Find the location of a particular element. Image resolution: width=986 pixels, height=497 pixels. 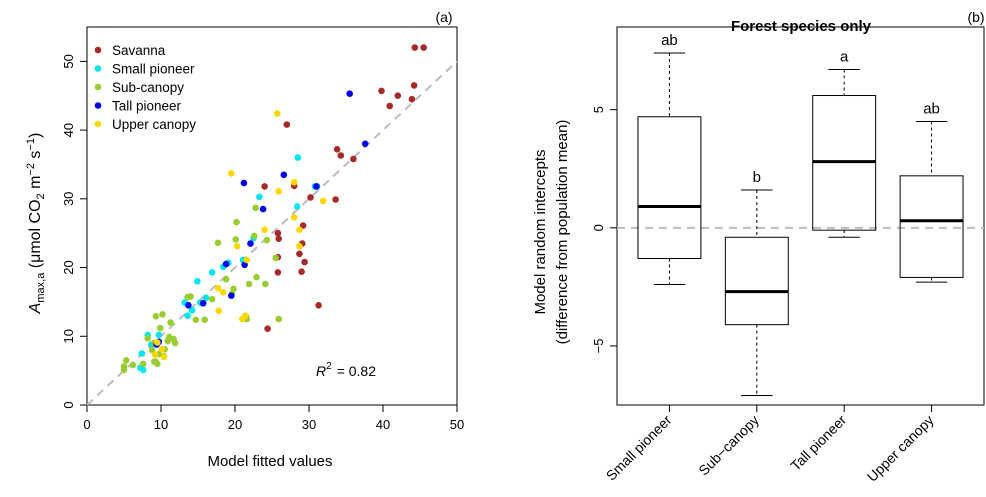

y-tick-label: −5 is located at coordinates (598, 346).